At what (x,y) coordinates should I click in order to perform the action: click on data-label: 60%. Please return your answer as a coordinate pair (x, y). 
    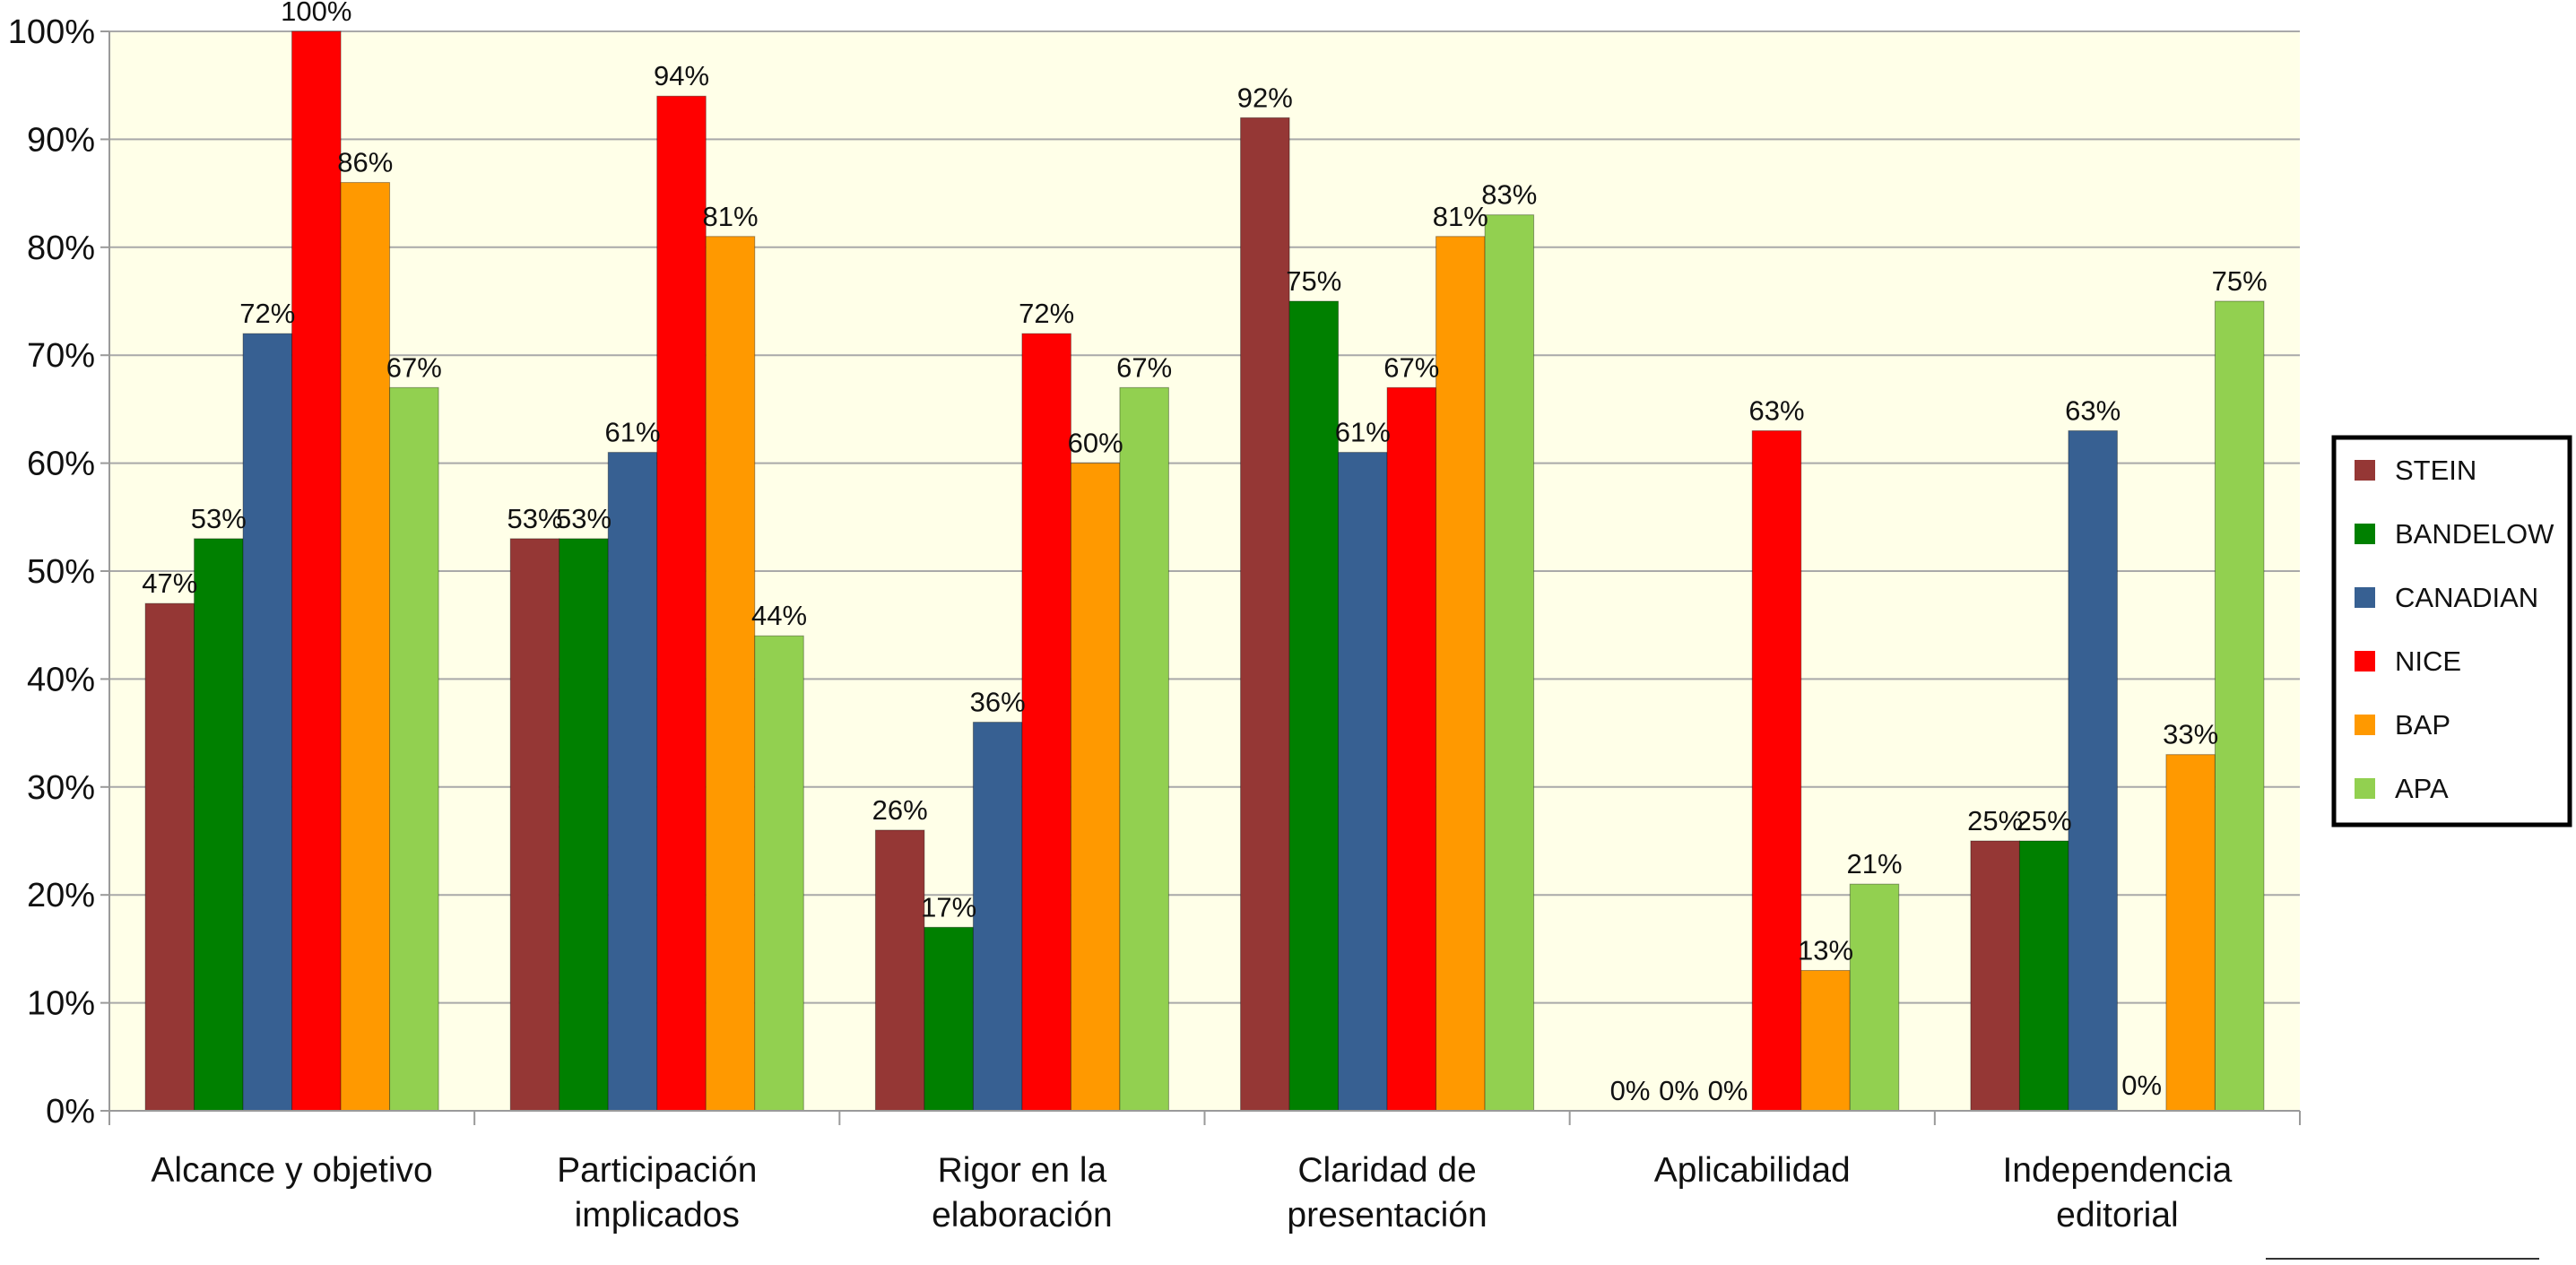
    Looking at the image, I should click on (1095, 443).